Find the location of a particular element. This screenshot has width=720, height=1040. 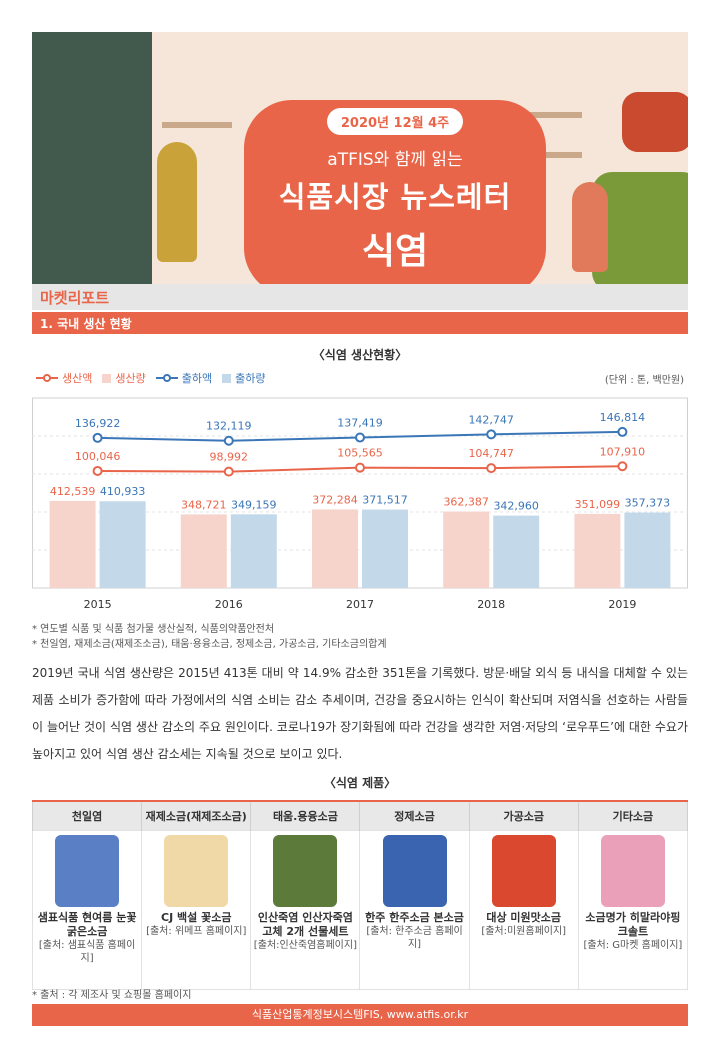

product-category: 가공소금 is located at coordinates (523, 815).